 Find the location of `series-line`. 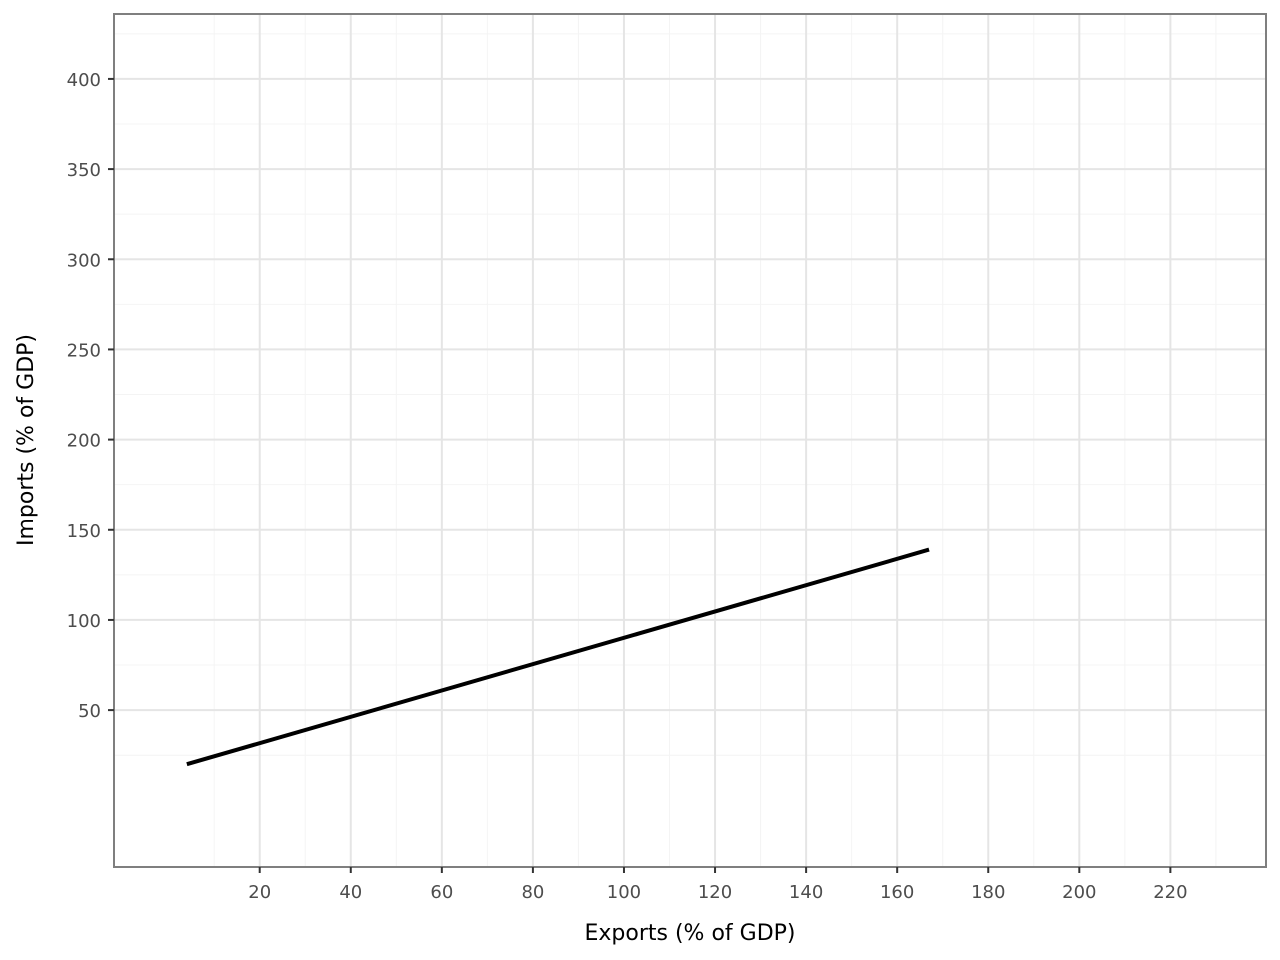

series-line is located at coordinates (558, 657).